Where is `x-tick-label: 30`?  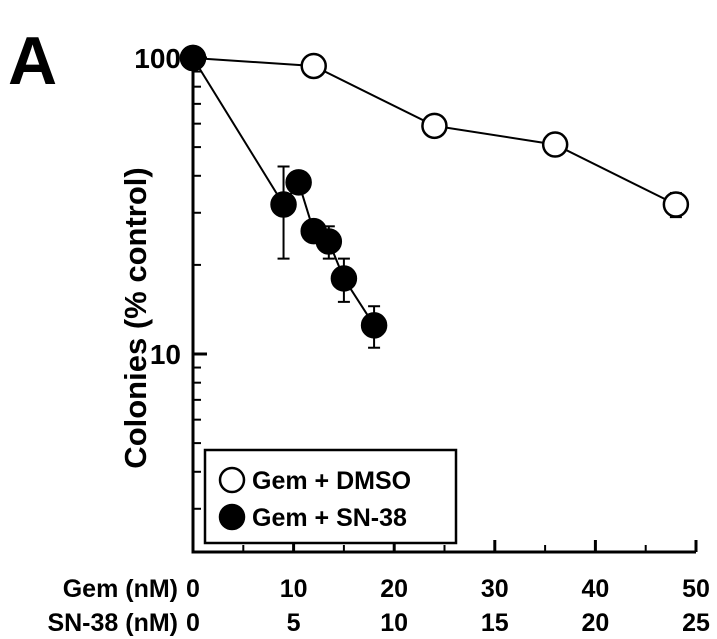 x-tick-label: 30 is located at coordinates (495, 589).